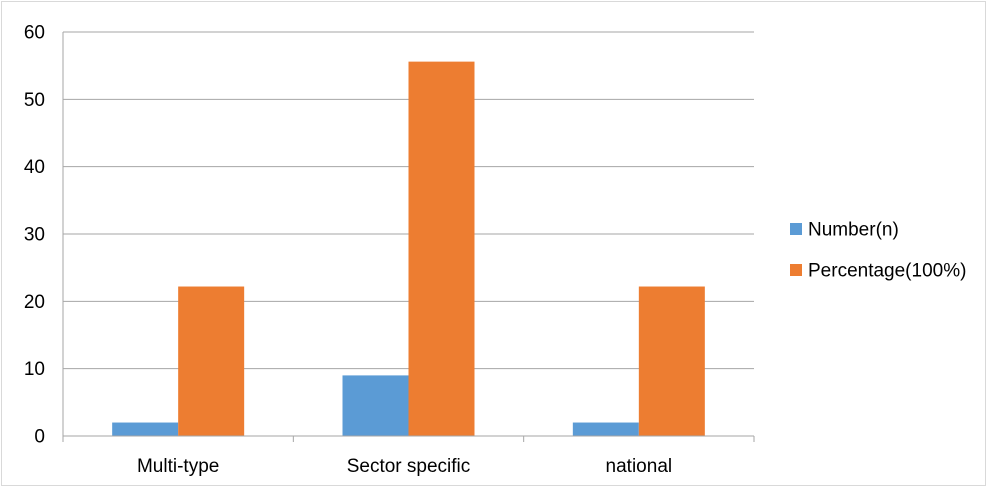 The width and height of the screenshot is (989, 489). What do you see at coordinates (39, 437) in the screenshot?
I see `y-tick-label: 0` at bounding box center [39, 437].